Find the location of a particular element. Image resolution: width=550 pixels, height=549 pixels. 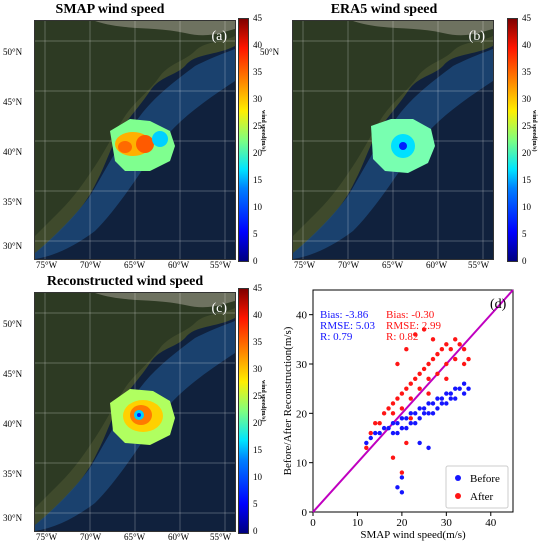

lat-tick: 30°N is located at coordinates (13, 518).